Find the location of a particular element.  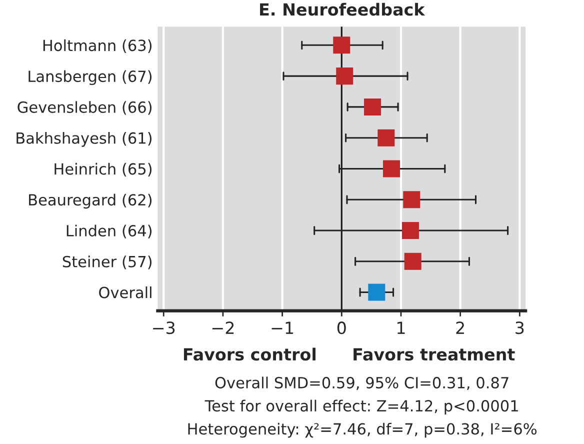

y-tick-label: Linden (64) is located at coordinates (109, 231).